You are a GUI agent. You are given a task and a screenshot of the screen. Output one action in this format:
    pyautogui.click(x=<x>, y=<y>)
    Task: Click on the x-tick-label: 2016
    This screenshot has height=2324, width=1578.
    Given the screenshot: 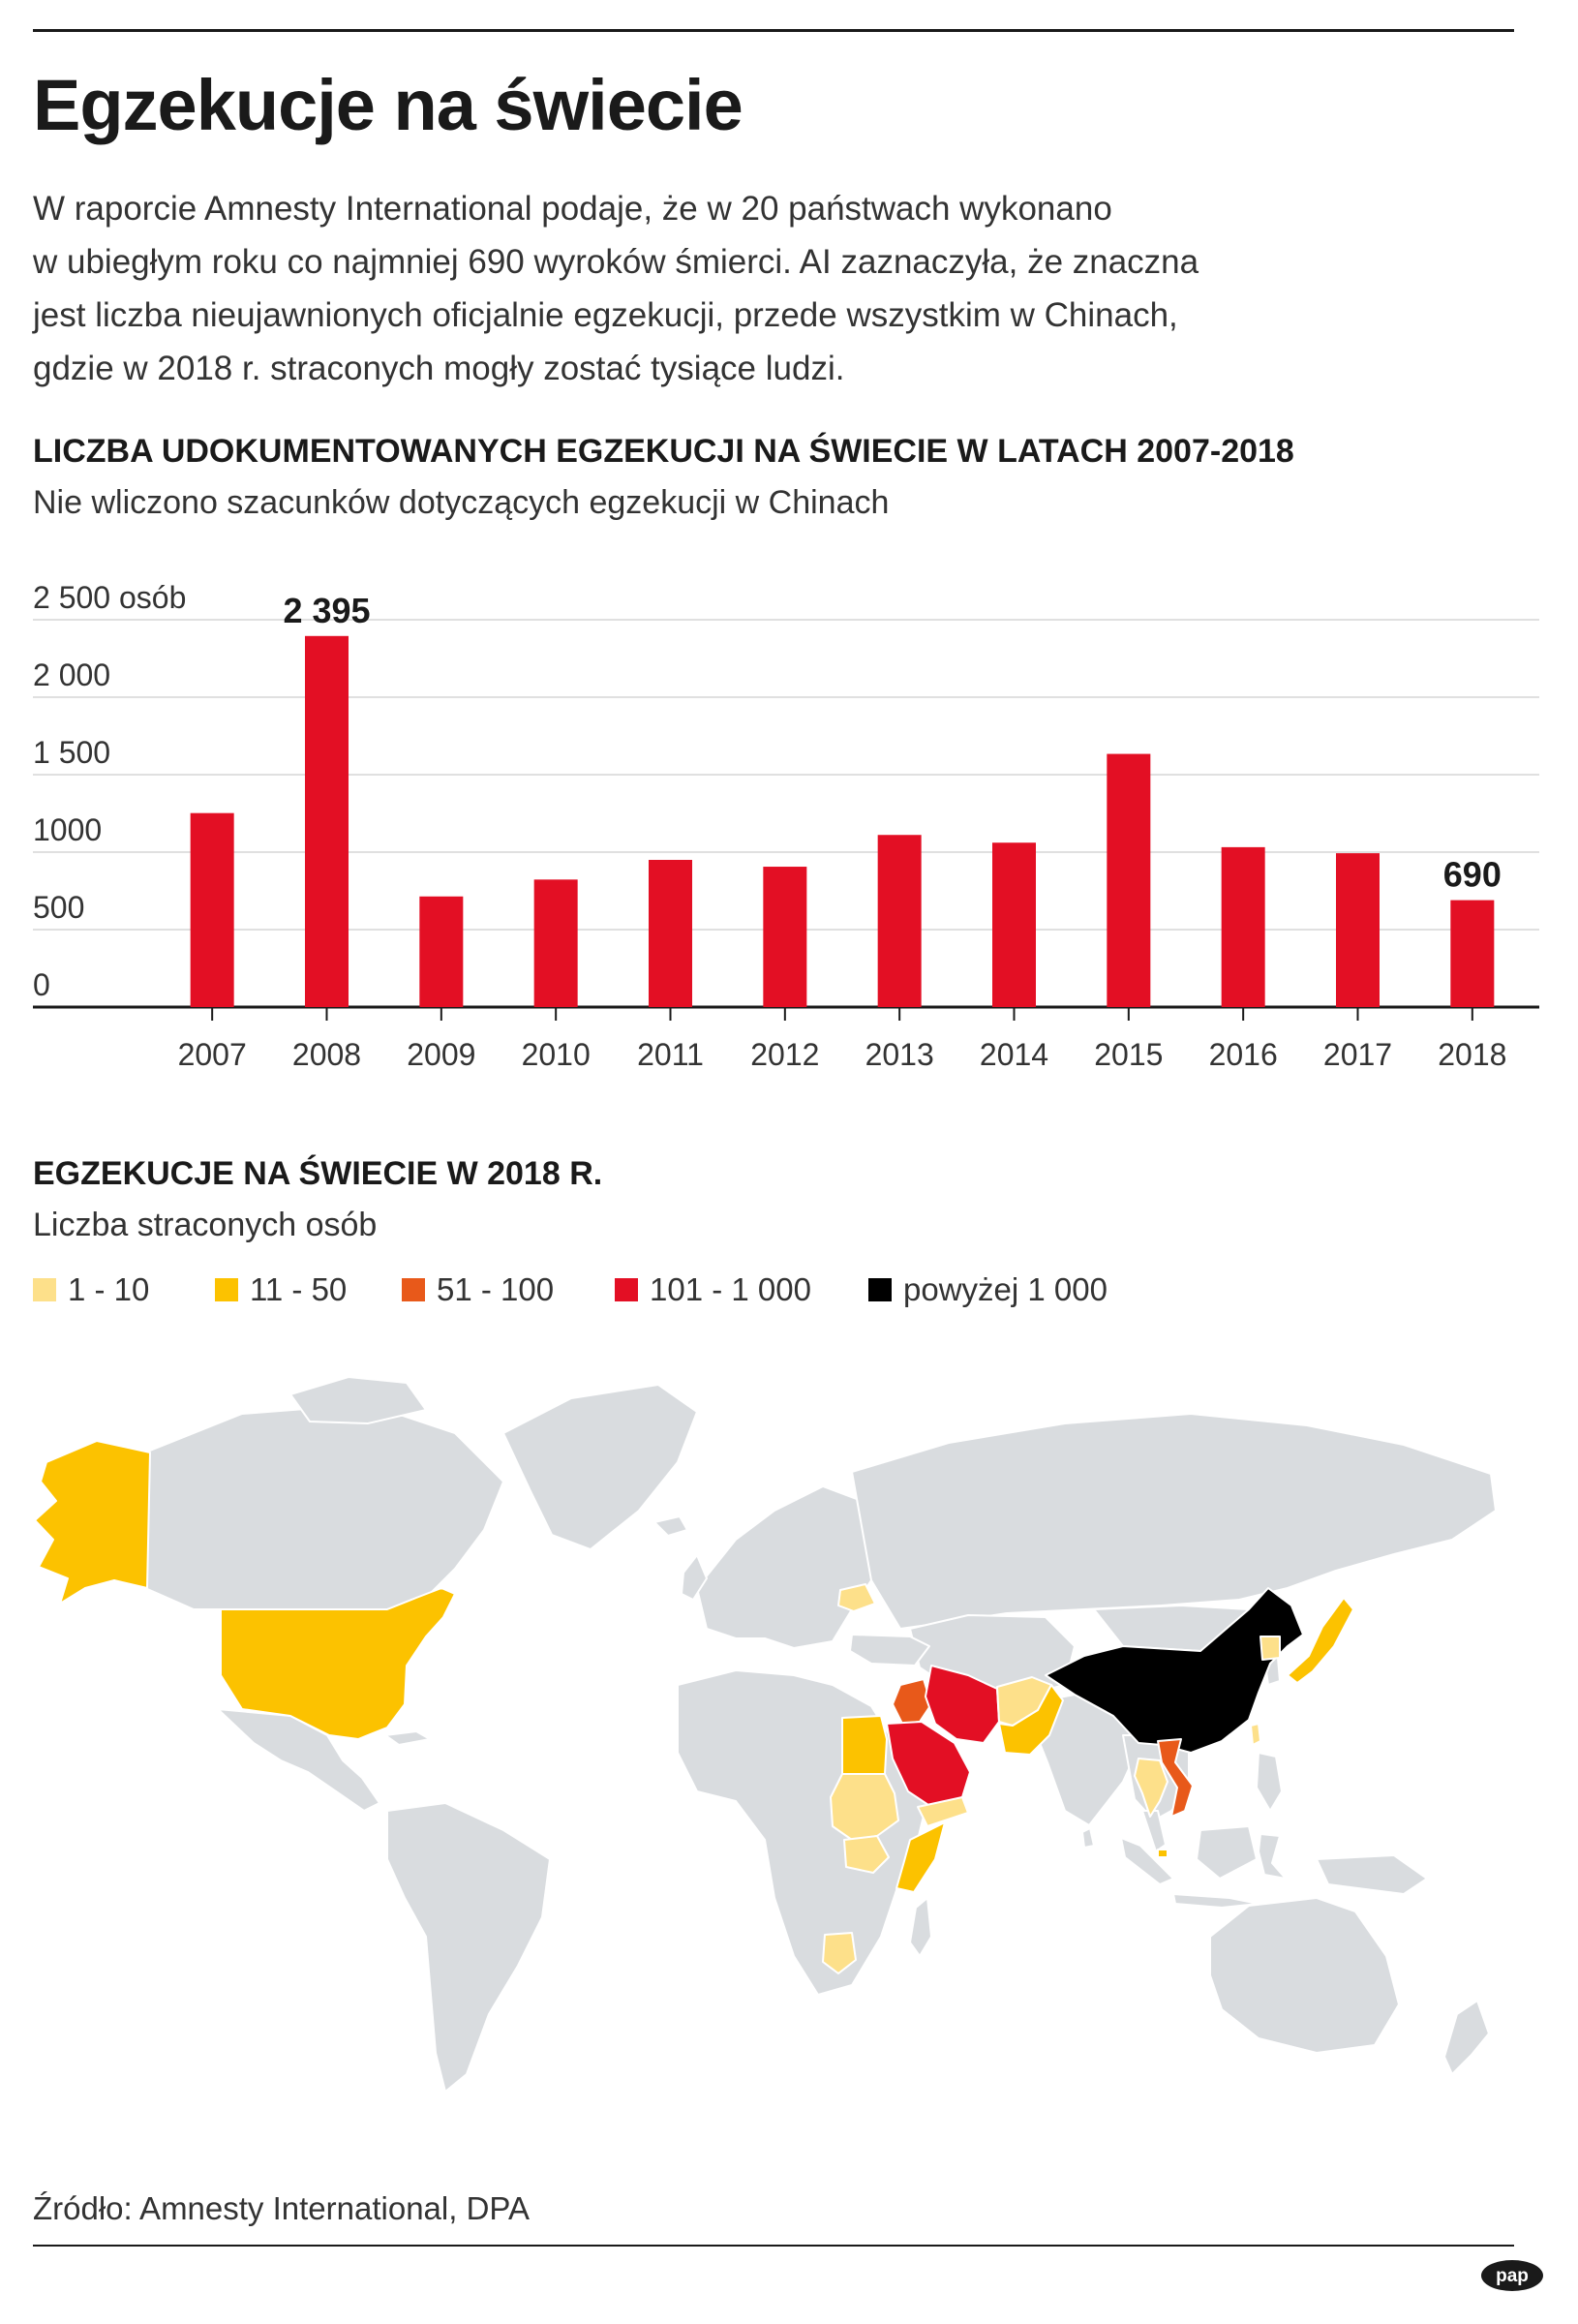 What is the action you would take?
    pyautogui.click(x=1243, y=1054)
    